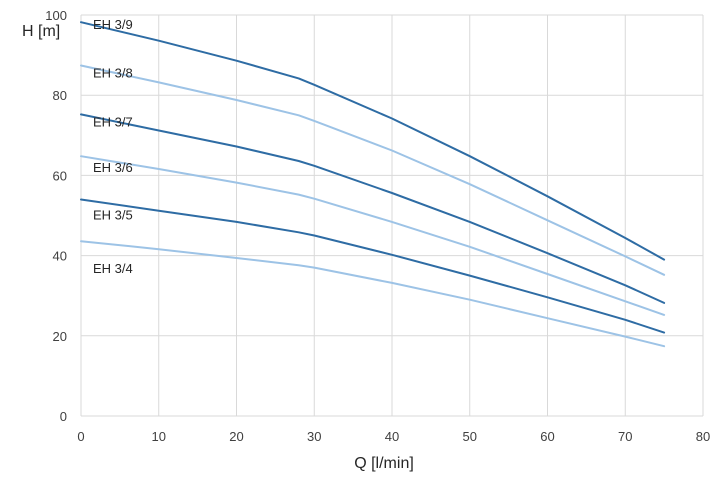  Describe the element at coordinates (113, 146) in the screenshot. I see `series-labels: EH 3/9 EH 3/8 EH 3/7 EH 3/6 EH 3/5 EH 3/4` at that location.